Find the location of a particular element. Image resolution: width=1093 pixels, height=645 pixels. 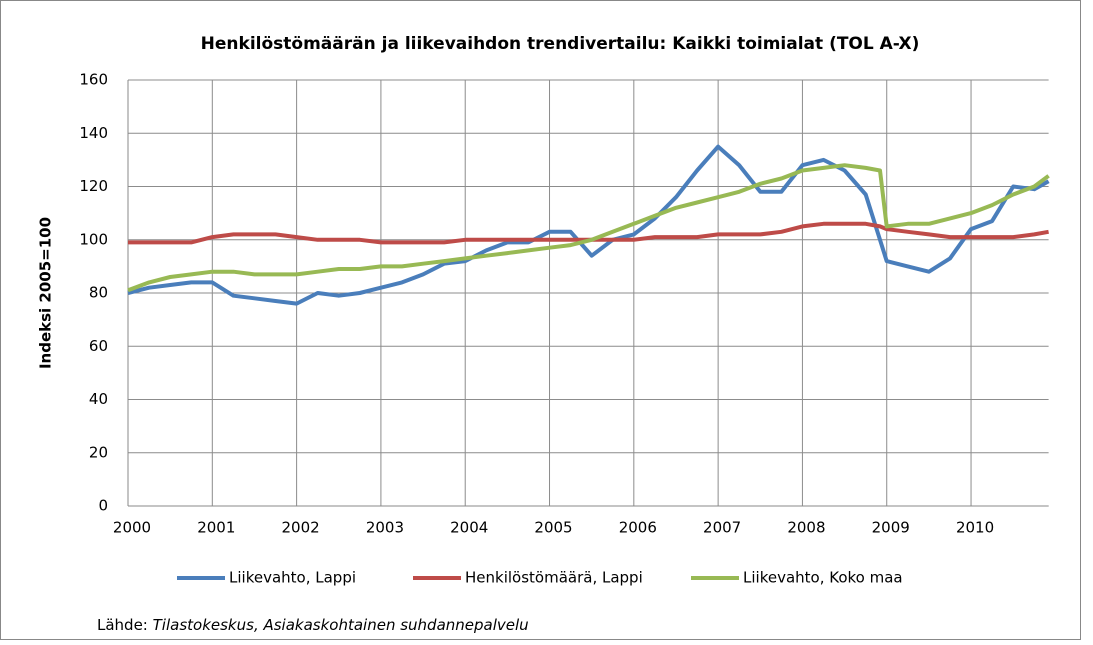

x-tick-label: 2004 is located at coordinates (469, 528).